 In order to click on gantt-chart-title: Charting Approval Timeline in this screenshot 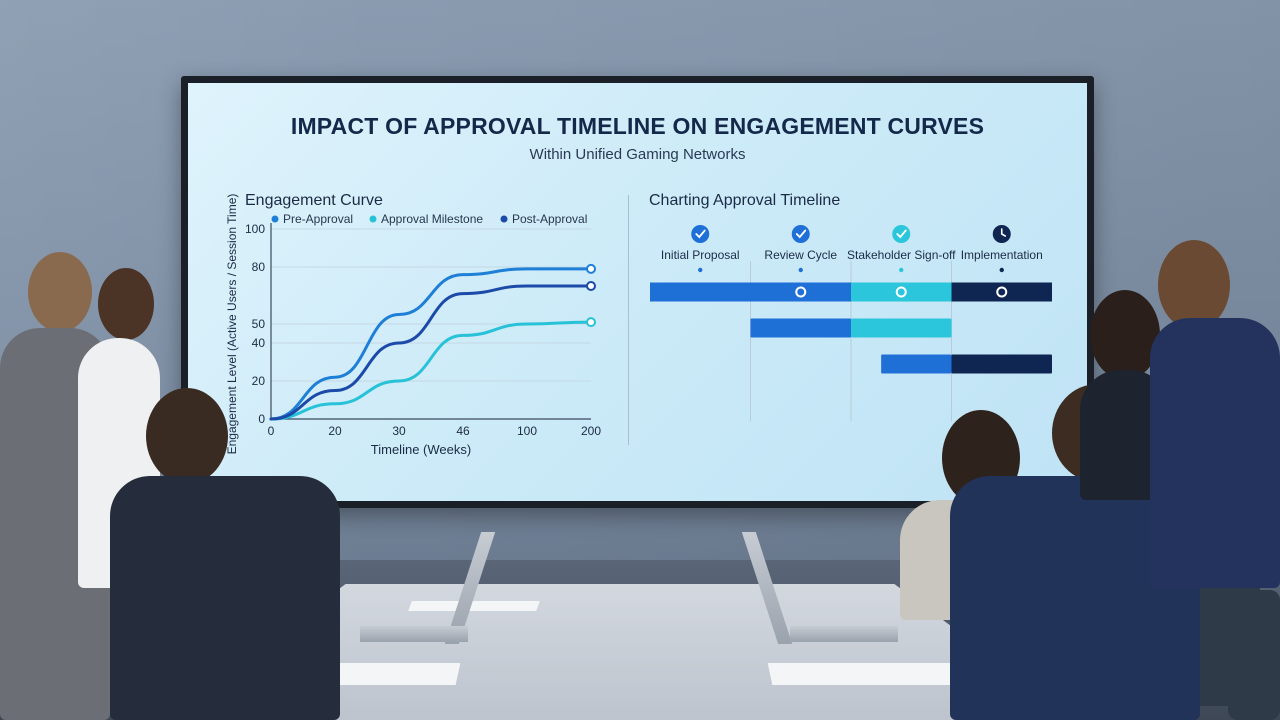, I will do `click(744, 200)`.